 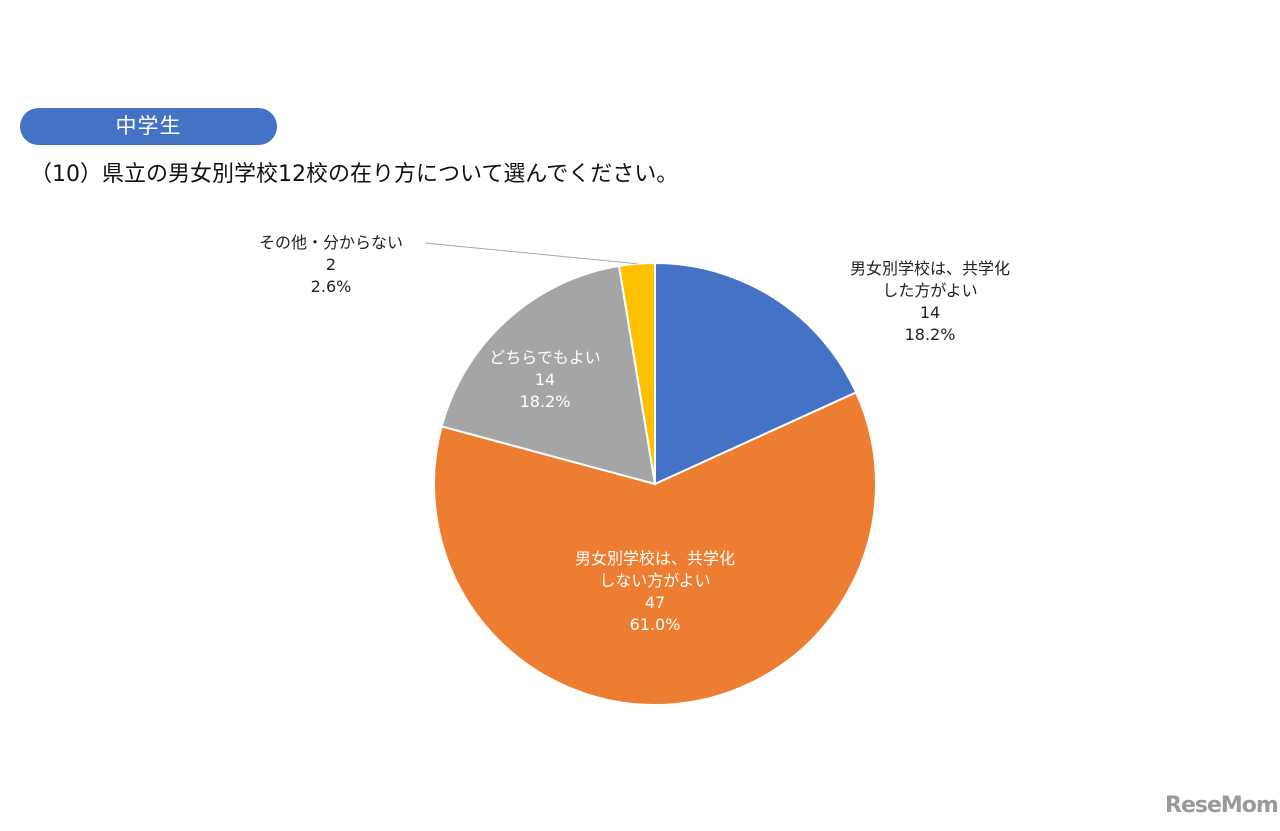 What do you see at coordinates (929, 301) in the screenshot?
I see `slice-label-0: 男女別学校は、共学化 した方がよい 14 18.2%` at bounding box center [929, 301].